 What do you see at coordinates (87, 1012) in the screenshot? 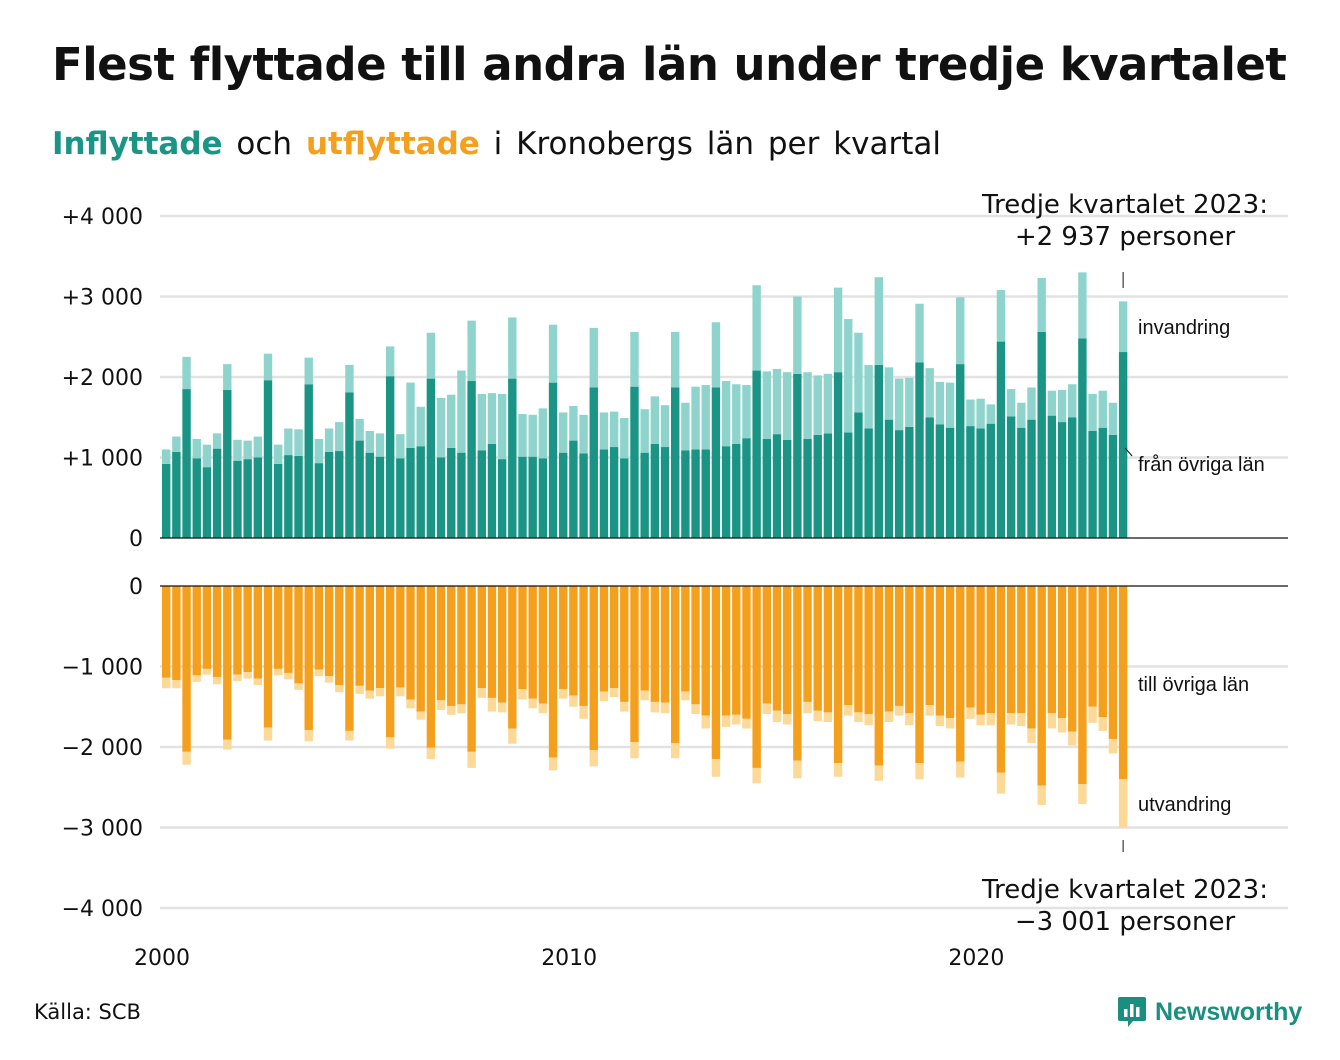
I see `source-note: Källa: SCB` at bounding box center [87, 1012].